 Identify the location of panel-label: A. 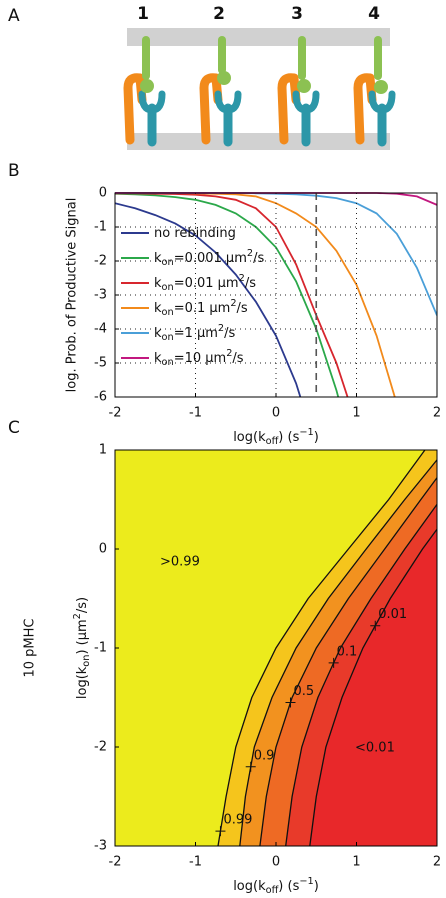
(14, 16).